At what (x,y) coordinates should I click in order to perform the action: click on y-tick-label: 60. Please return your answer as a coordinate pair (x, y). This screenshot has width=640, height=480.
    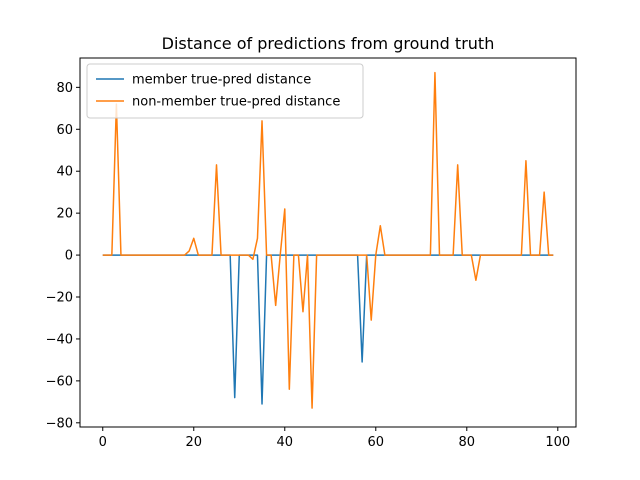
    Looking at the image, I should click on (64, 130).